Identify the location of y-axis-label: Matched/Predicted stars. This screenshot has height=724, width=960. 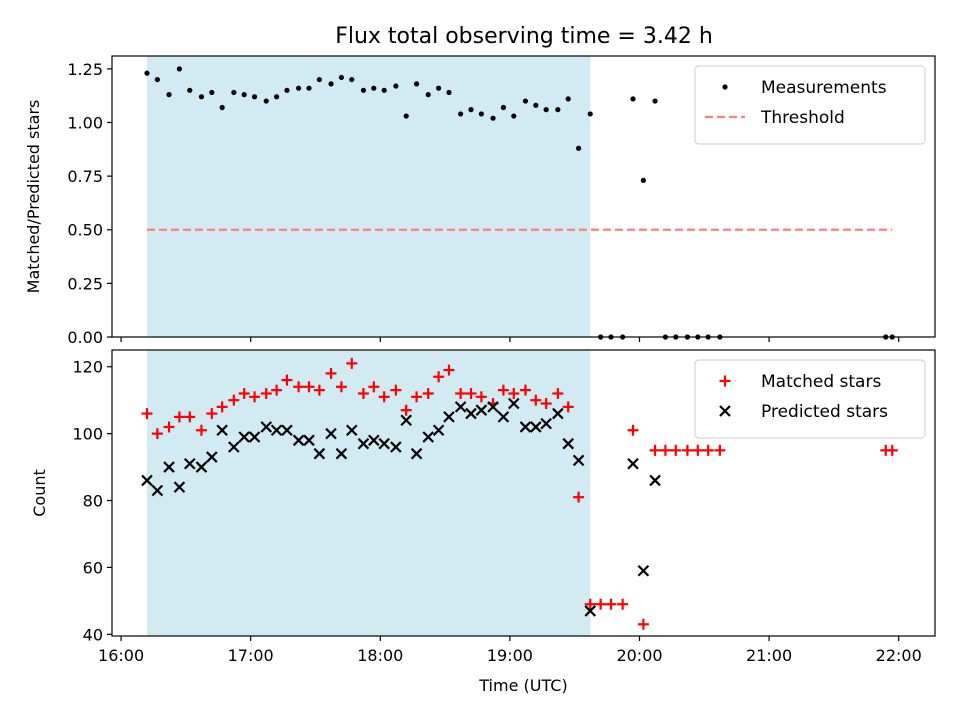
(33, 197).